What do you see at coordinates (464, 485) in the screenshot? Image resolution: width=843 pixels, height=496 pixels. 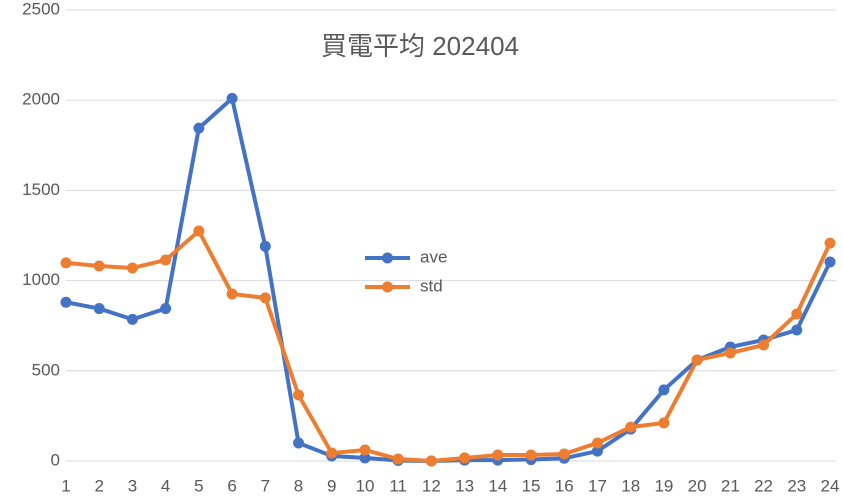 I see `x-tick-label: 13` at bounding box center [464, 485].